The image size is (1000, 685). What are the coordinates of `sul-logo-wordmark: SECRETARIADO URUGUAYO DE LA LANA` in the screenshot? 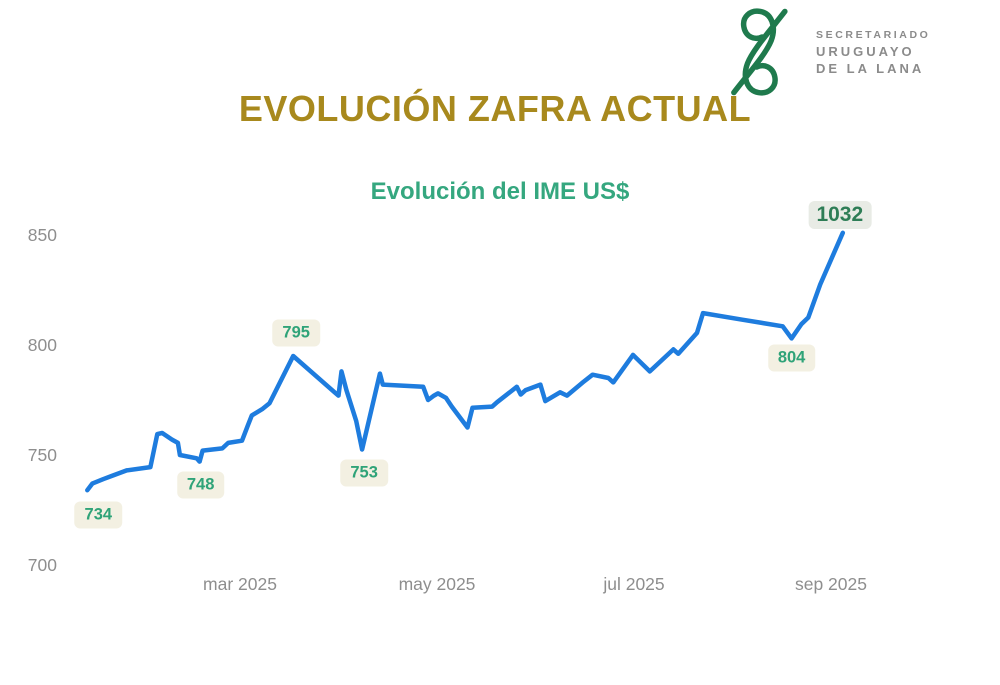 It's located at (873, 52).